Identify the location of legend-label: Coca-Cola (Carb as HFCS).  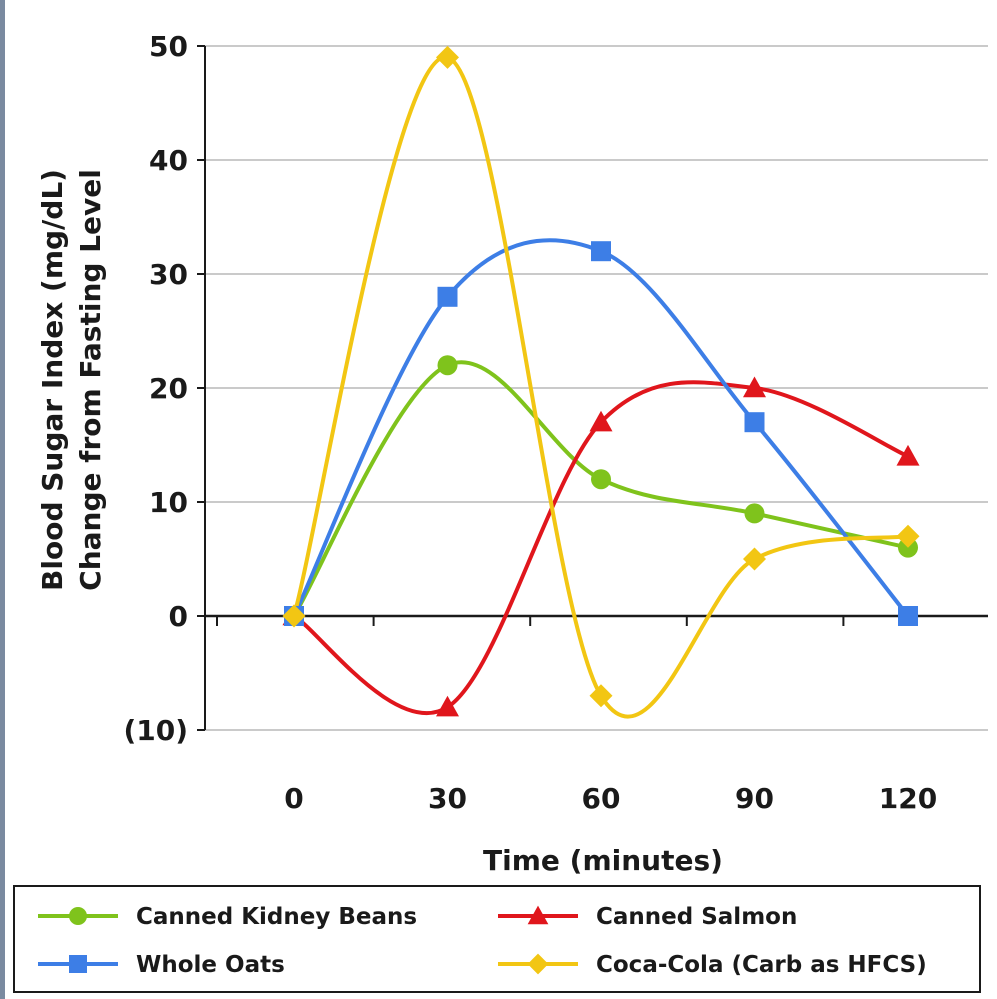
(761, 965).